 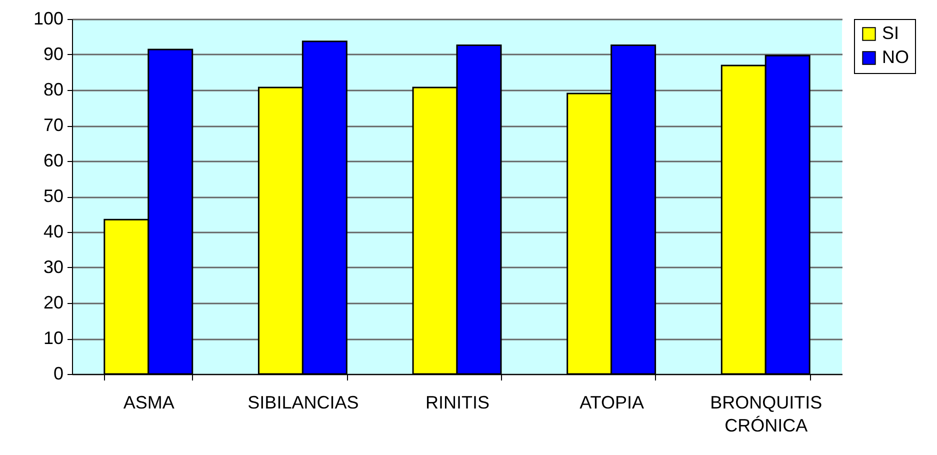 I want to click on x-tick-label: ASMA, so click(x=148, y=402).